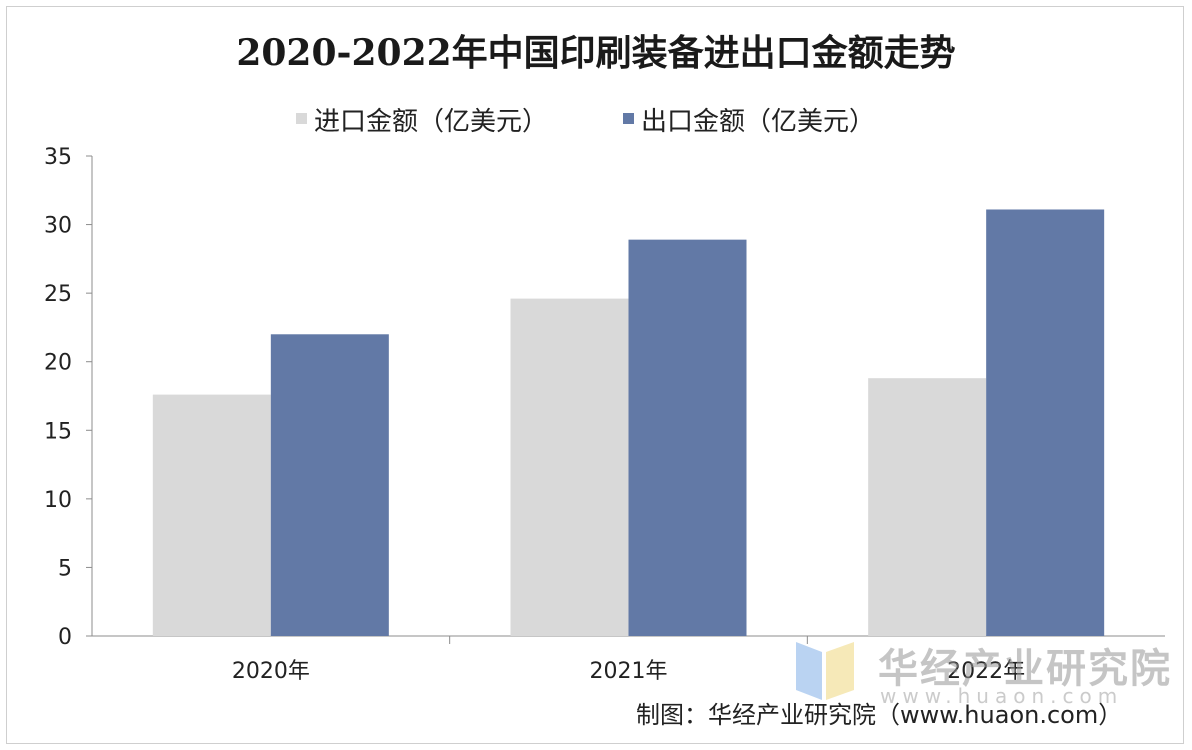 The width and height of the screenshot is (1192, 750). Describe the element at coordinates (58, 363) in the screenshot. I see `y-tick-label: 20` at that location.